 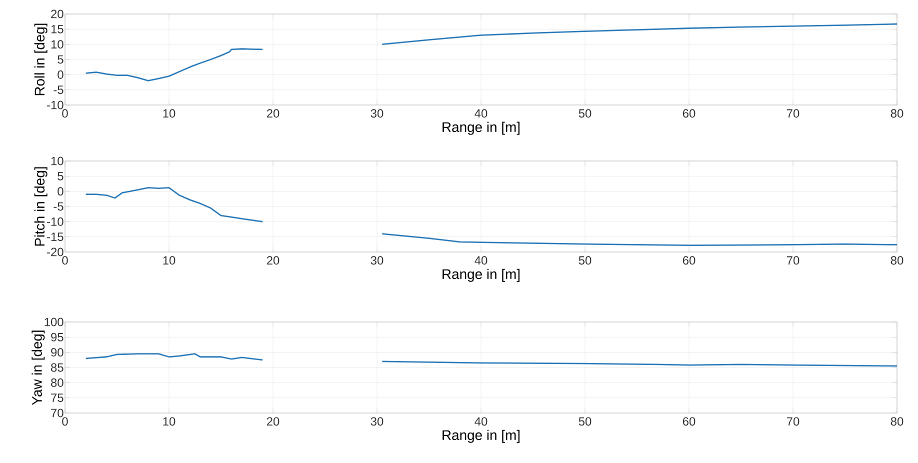 What do you see at coordinates (41, 60) in the screenshot?
I see `y-axis-title: Roll in [deg]` at bounding box center [41, 60].